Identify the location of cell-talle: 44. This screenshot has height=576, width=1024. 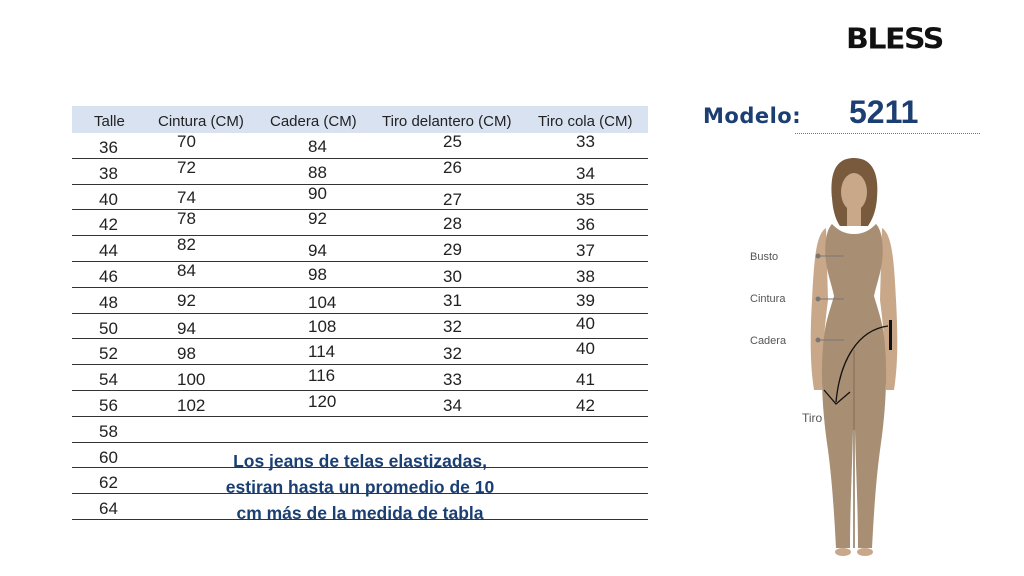
(108, 251).